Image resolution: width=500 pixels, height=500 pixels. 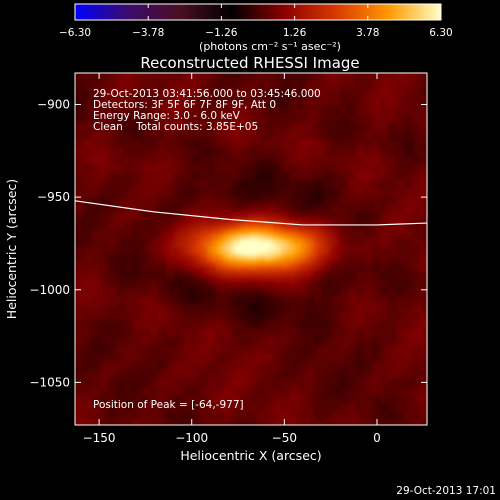 I want to click on energy-range-text: Energy Range: 3.0 - 6.0 keV, so click(x=167, y=116).